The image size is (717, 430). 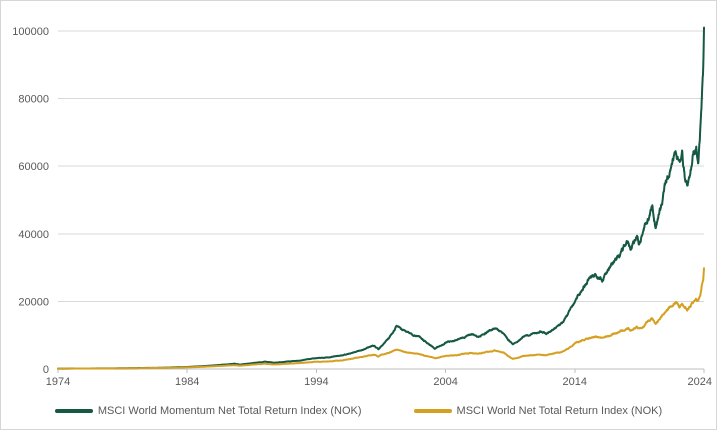 I want to click on world-line-swatch, so click(x=432, y=411).